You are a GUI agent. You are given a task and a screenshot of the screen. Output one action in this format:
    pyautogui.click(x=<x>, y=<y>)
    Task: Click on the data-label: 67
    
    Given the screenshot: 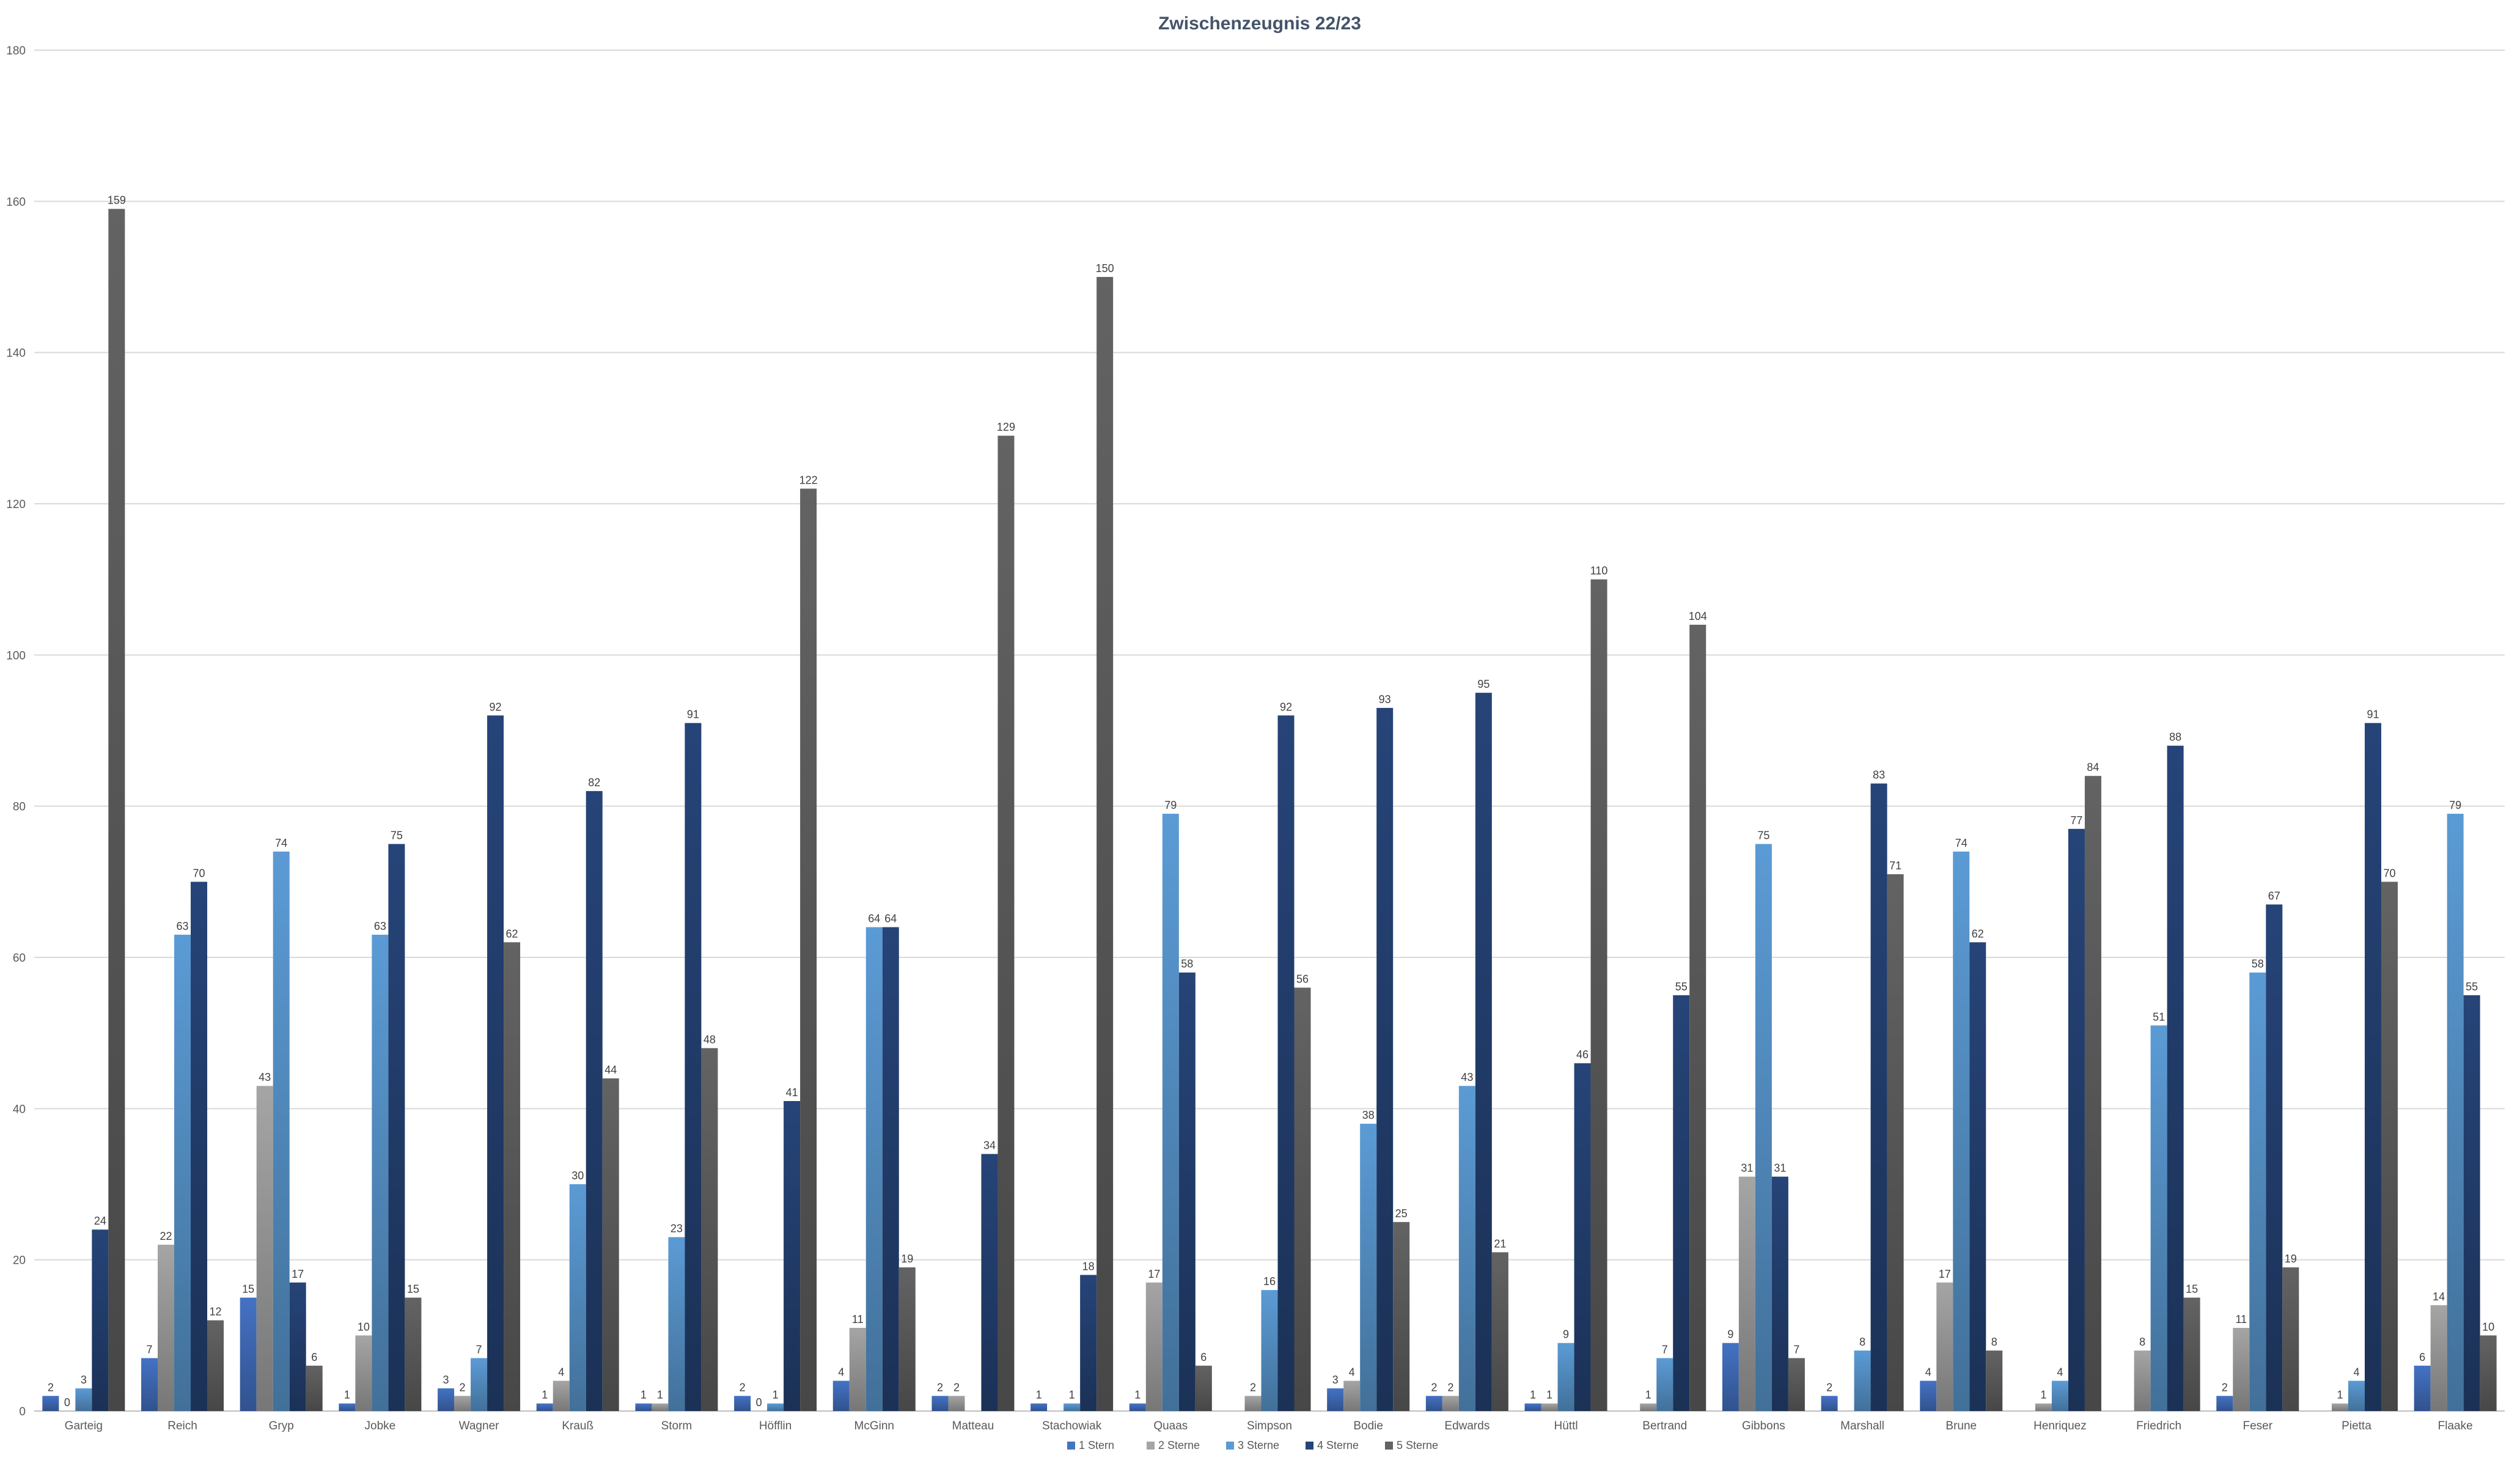 What is the action you would take?
    pyautogui.click(x=2274, y=896)
    